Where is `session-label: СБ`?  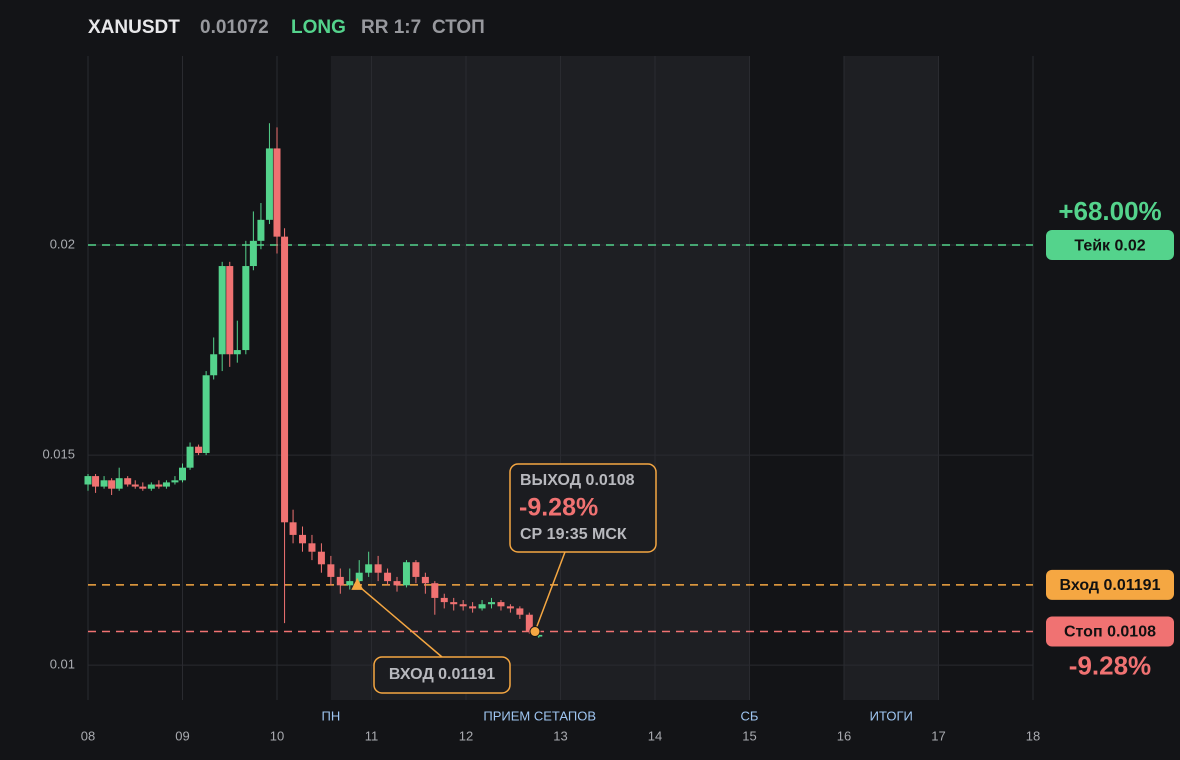
session-label: СБ is located at coordinates (750, 715).